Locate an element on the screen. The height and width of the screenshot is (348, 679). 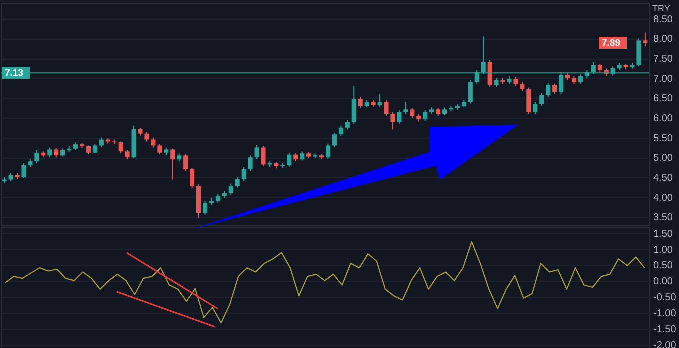
y-tick-label: 8.00 is located at coordinates (664, 40).